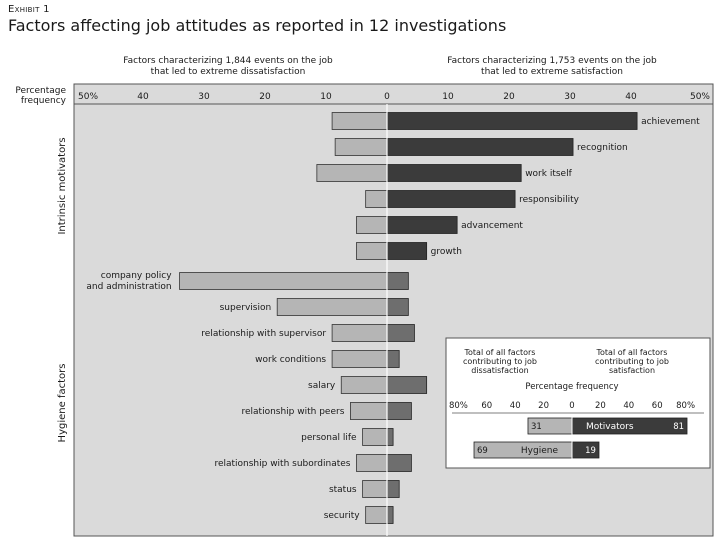 The width and height of the screenshot is (720, 540). What do you see at coordinates (343, 490) in the screenshot?
I see `factor-label: status` at bounding box center [343, 490].